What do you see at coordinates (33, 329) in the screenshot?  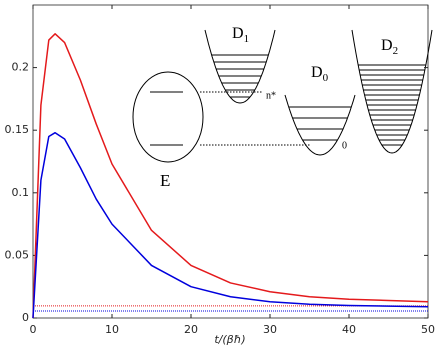 I see `x-tick-label: 0` at bounding box center [33, 329].